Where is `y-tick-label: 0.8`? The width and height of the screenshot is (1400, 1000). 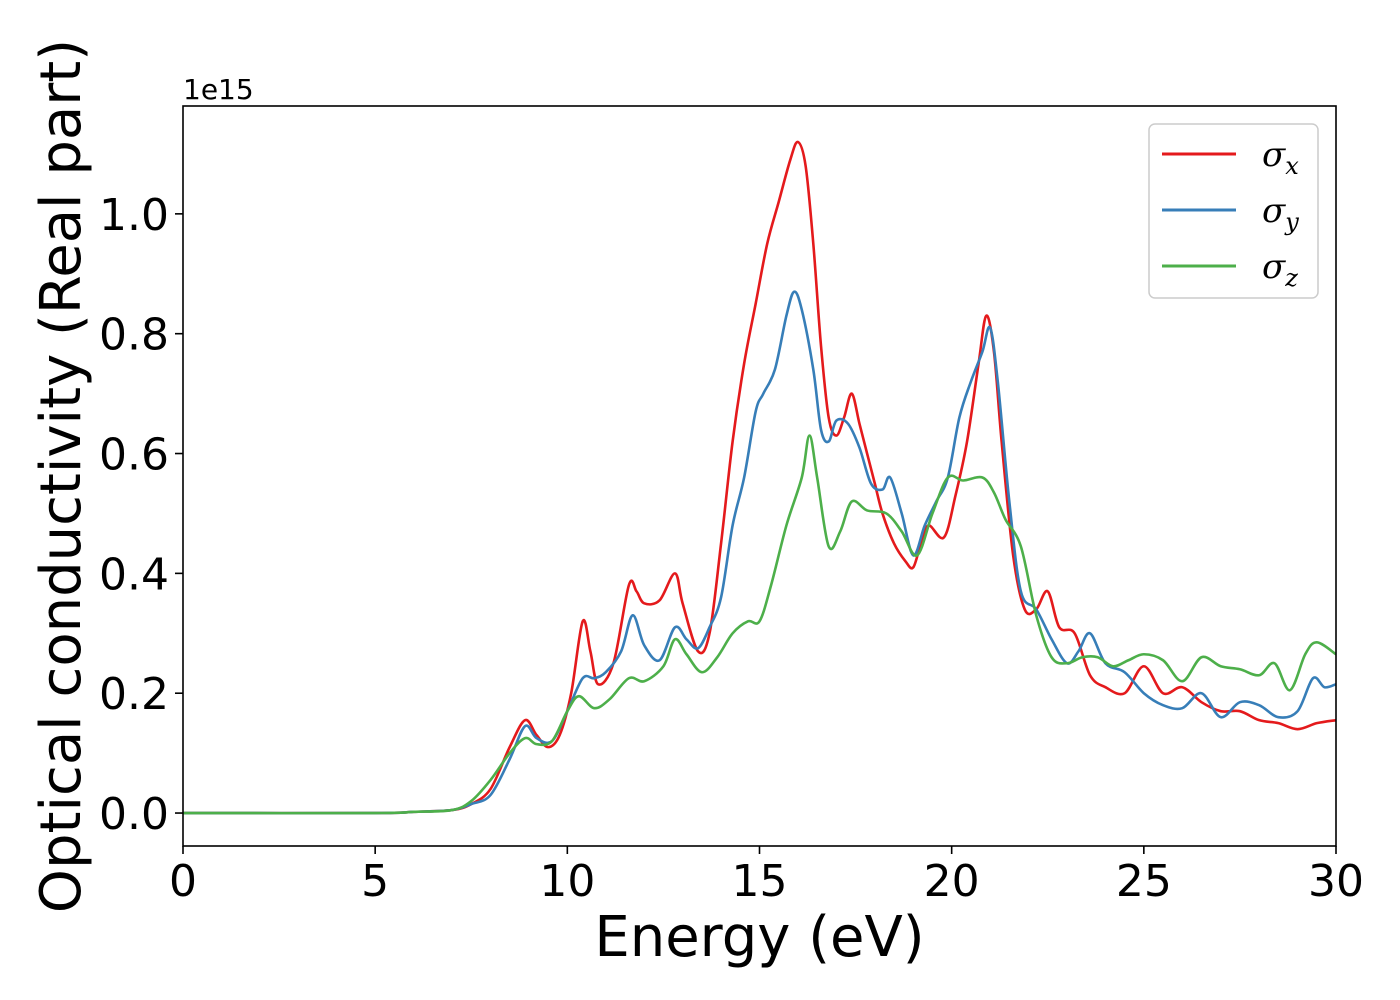 y-tick-label: 0.8 is located at coordinates (134, 335).